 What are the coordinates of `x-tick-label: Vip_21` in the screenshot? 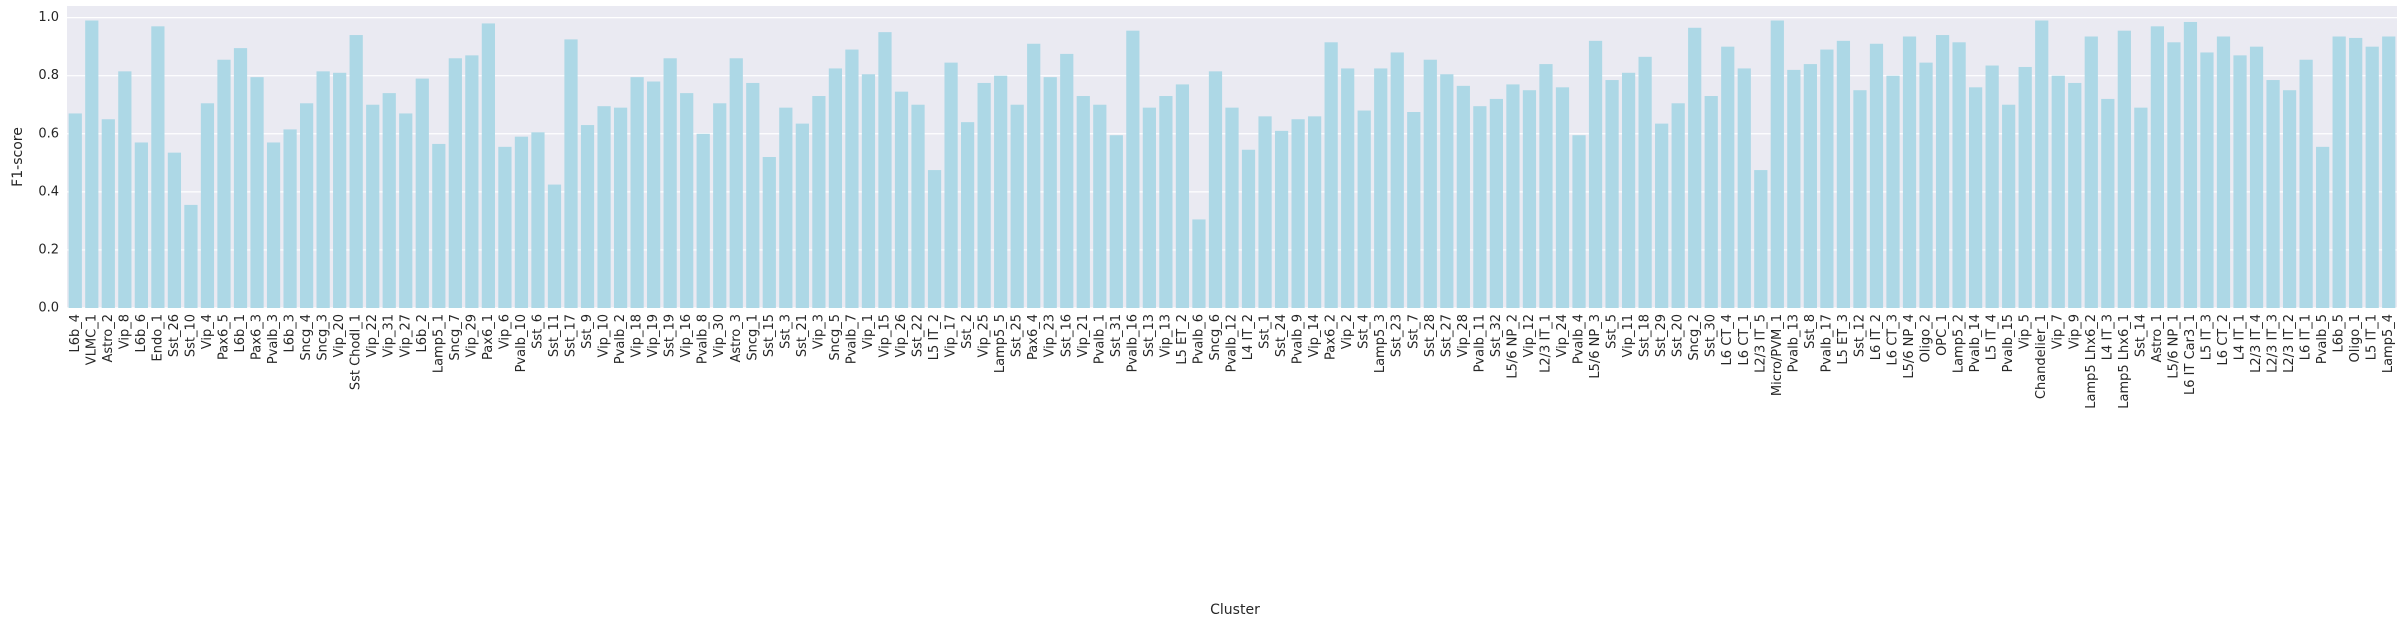 It's located at (1083, 336).